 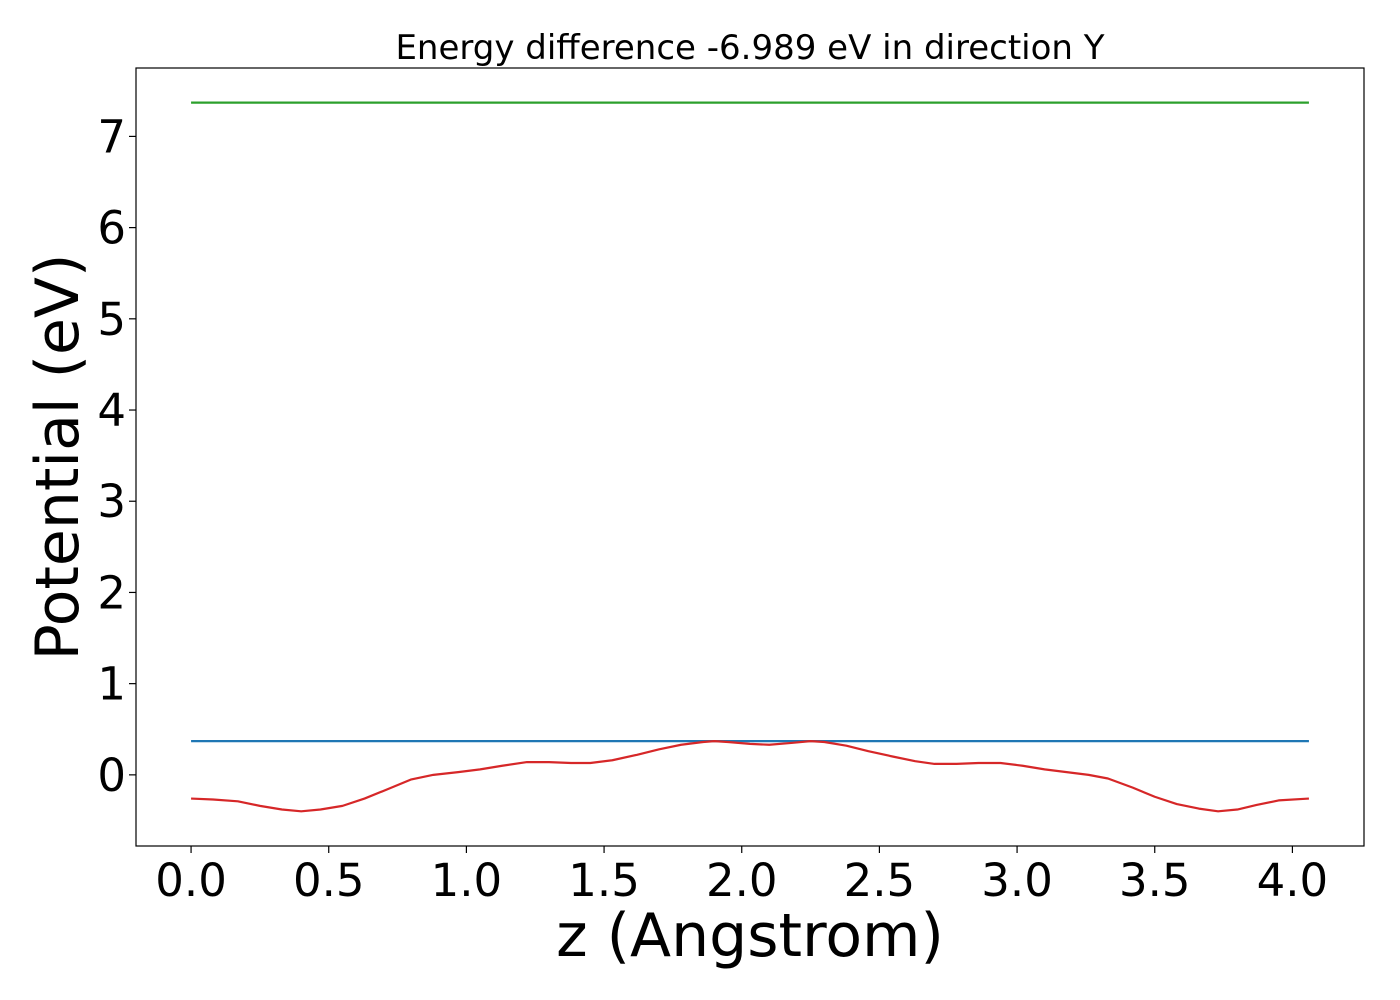 What do you see at coordinates (880, 880) in the screenshot?
I see `x-tick-label: 2.5` at bounding box center [880, 880].